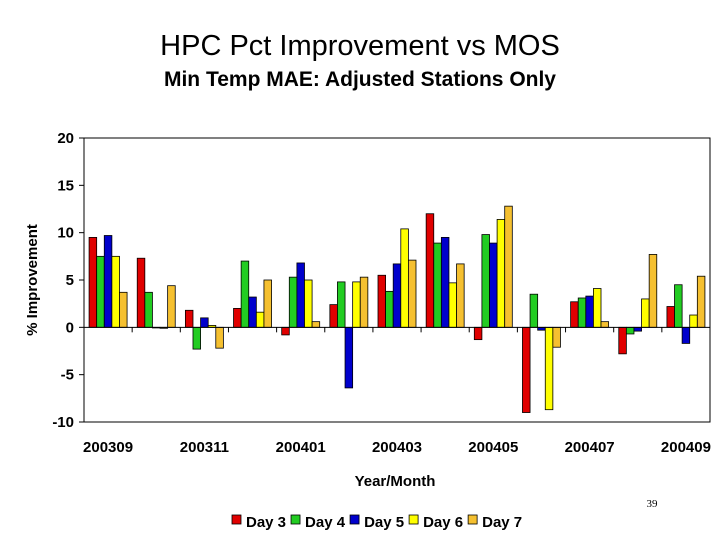 The width and height of the screenshot is (720, 540). Describe the element at coordinates (395, 481) in the screenshot. I see `x-axis-label: Year/Month` at that location.